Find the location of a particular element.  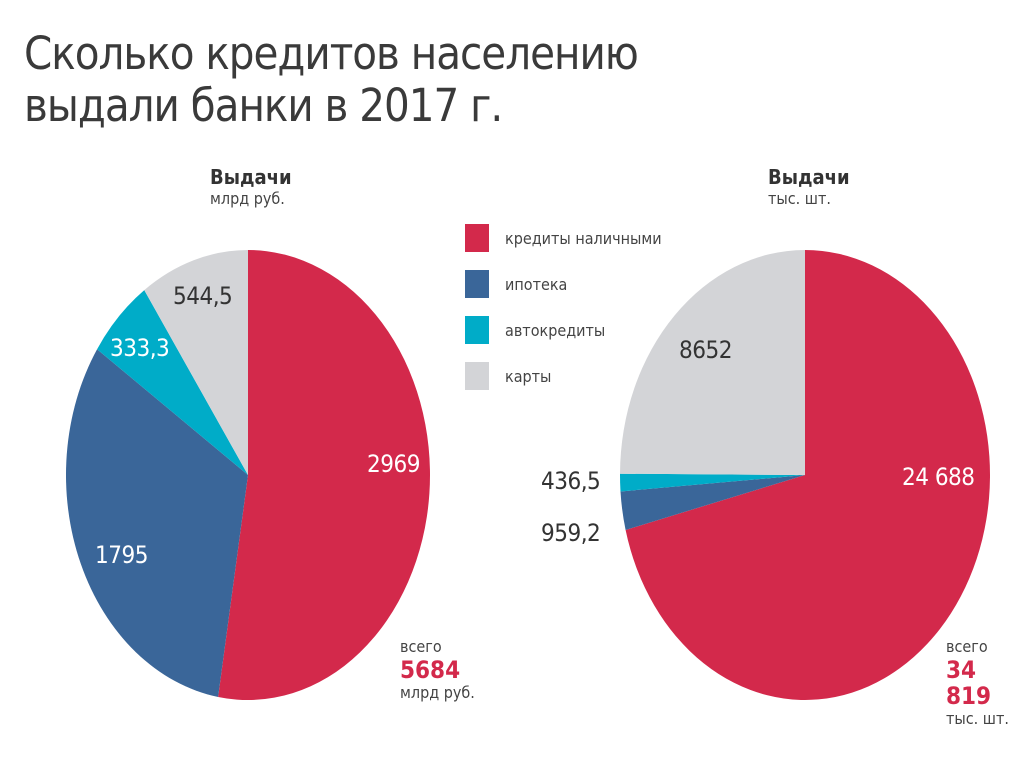

right-chart-title: Выдачи is located at coordinates (809, 177).